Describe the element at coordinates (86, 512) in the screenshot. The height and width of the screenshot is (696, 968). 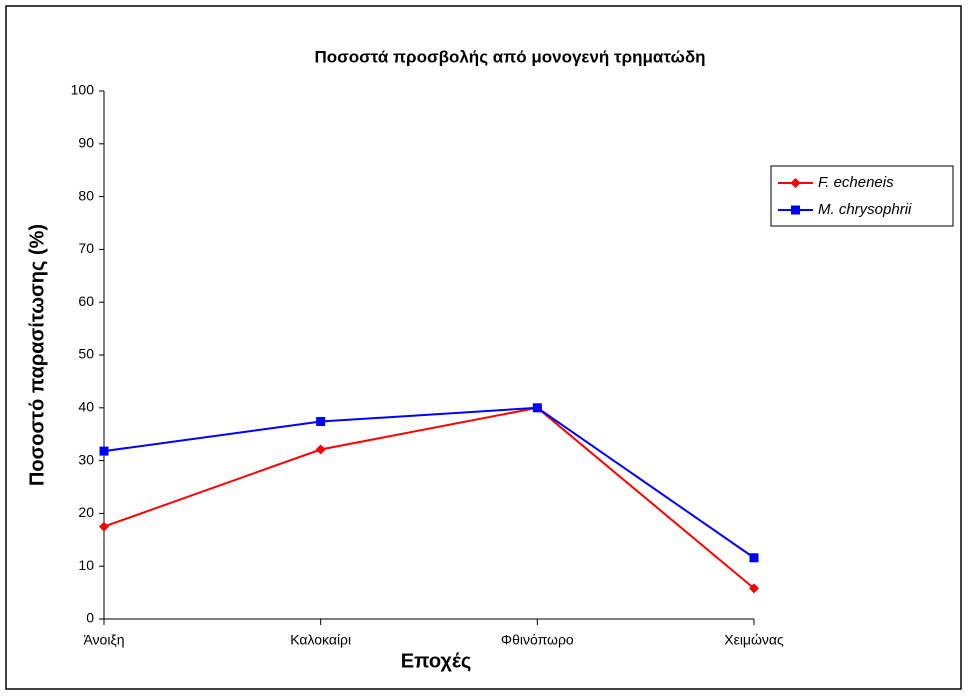
I see `y-tick-label: 20` at that location.